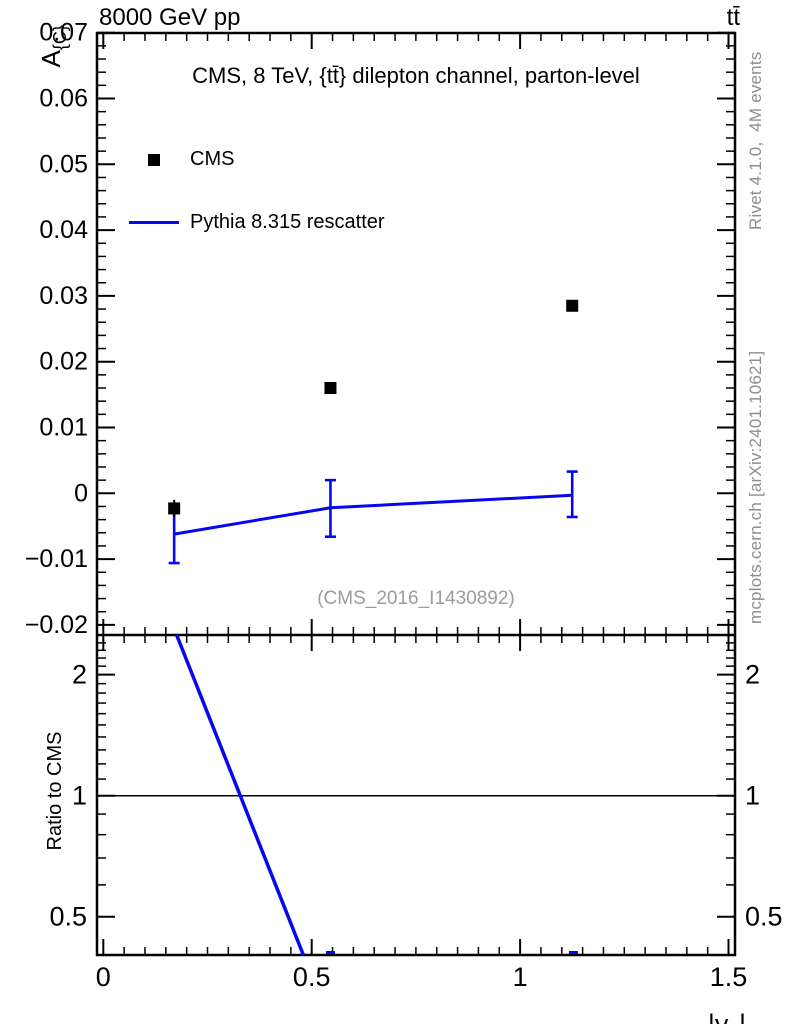 The image size is (786, 1024). I want to click on svg-text: 0.01, so click(63, 428).